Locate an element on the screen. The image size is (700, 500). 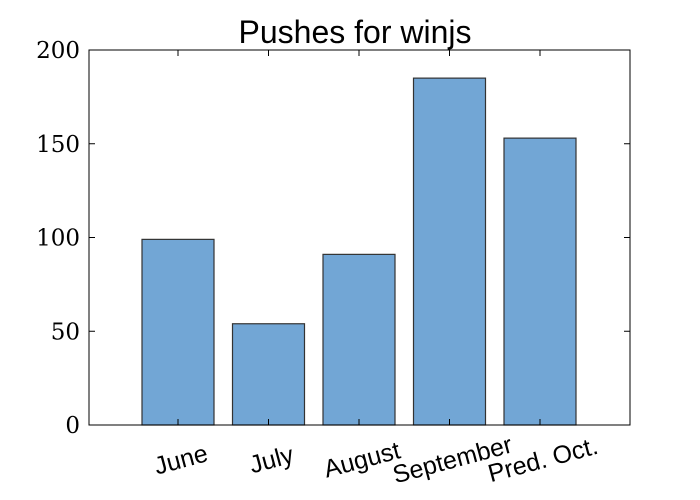
bar-july is located at coordinates (268, 374).